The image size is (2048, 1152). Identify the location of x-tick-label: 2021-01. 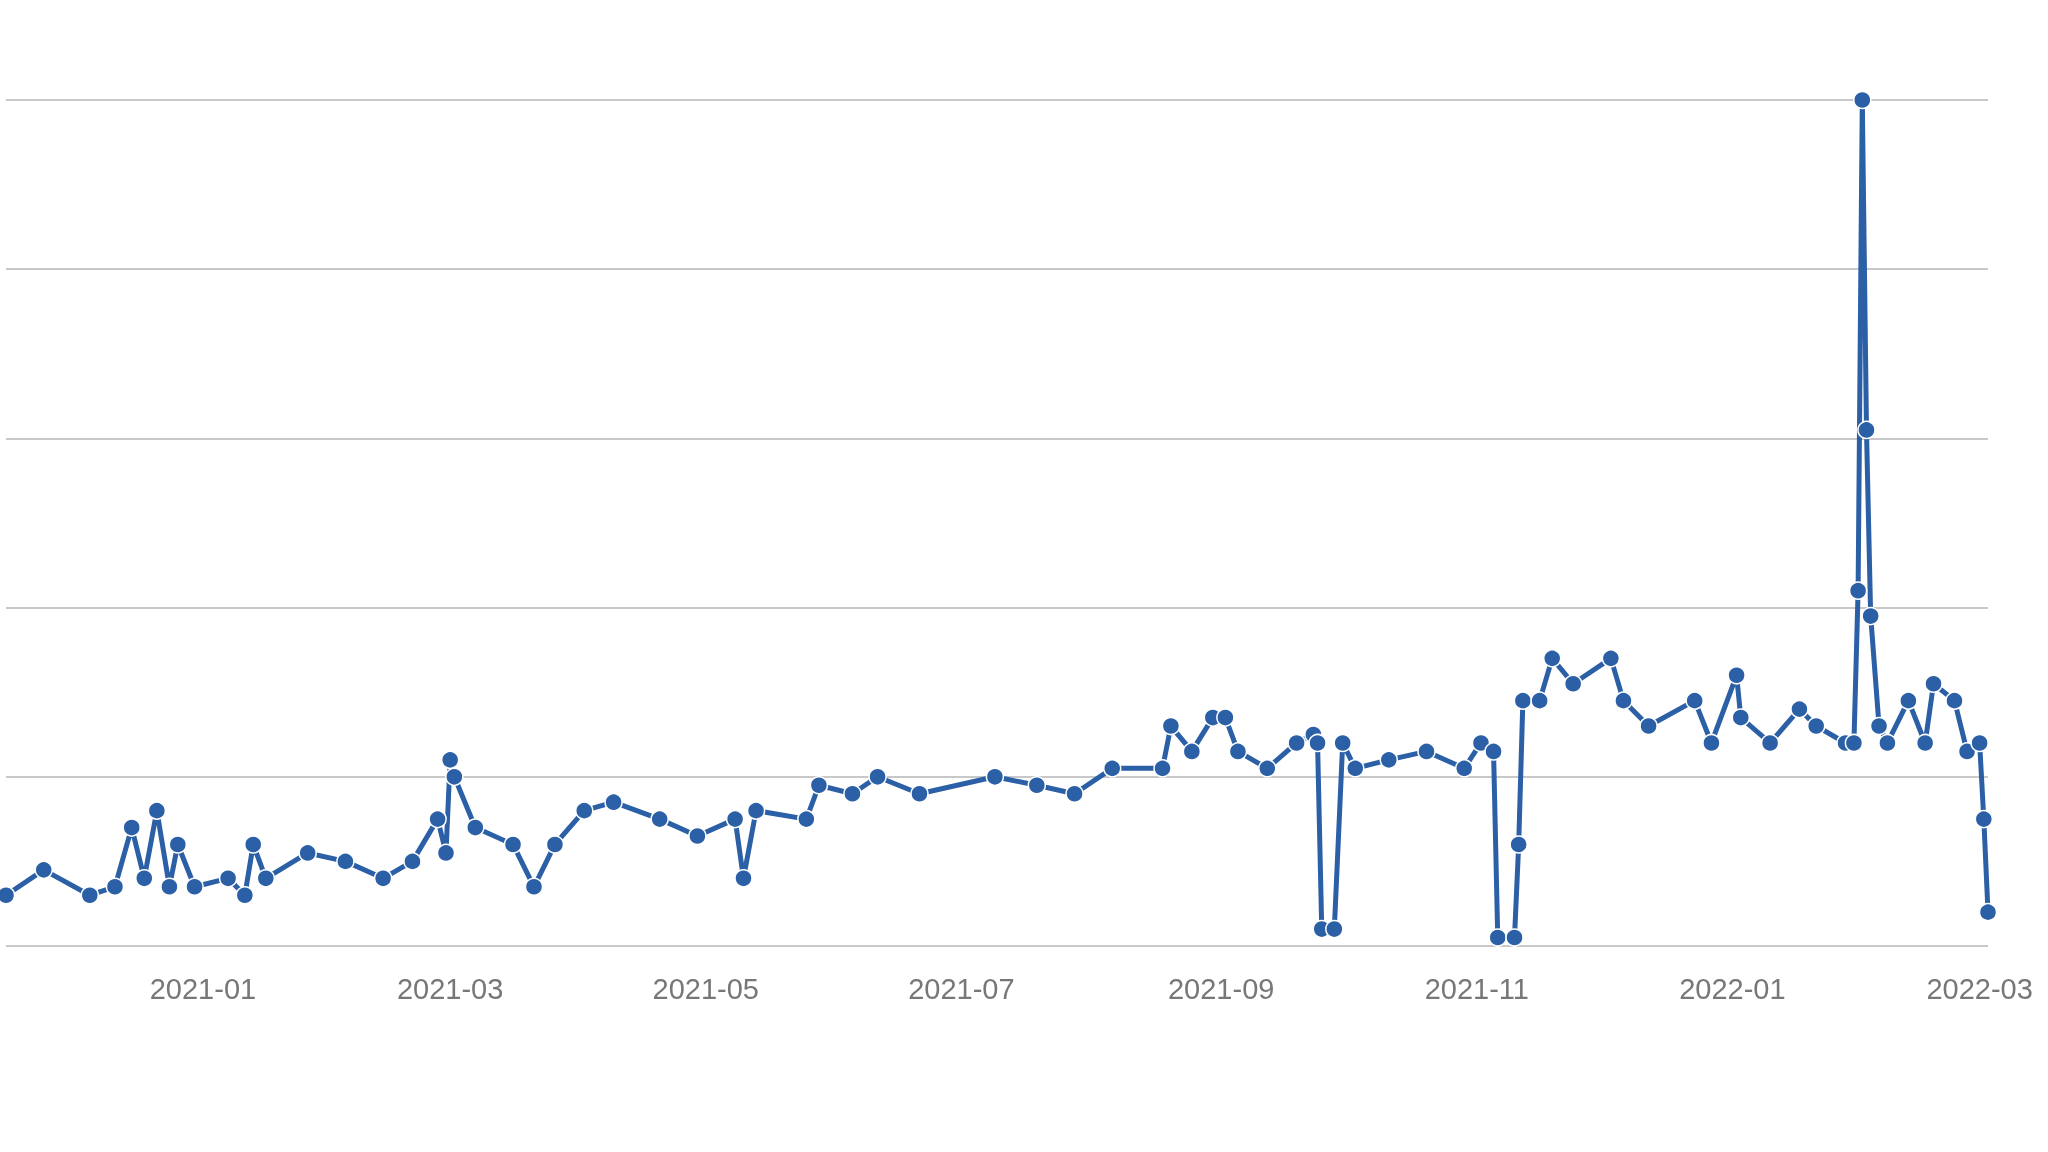
(203, 988).